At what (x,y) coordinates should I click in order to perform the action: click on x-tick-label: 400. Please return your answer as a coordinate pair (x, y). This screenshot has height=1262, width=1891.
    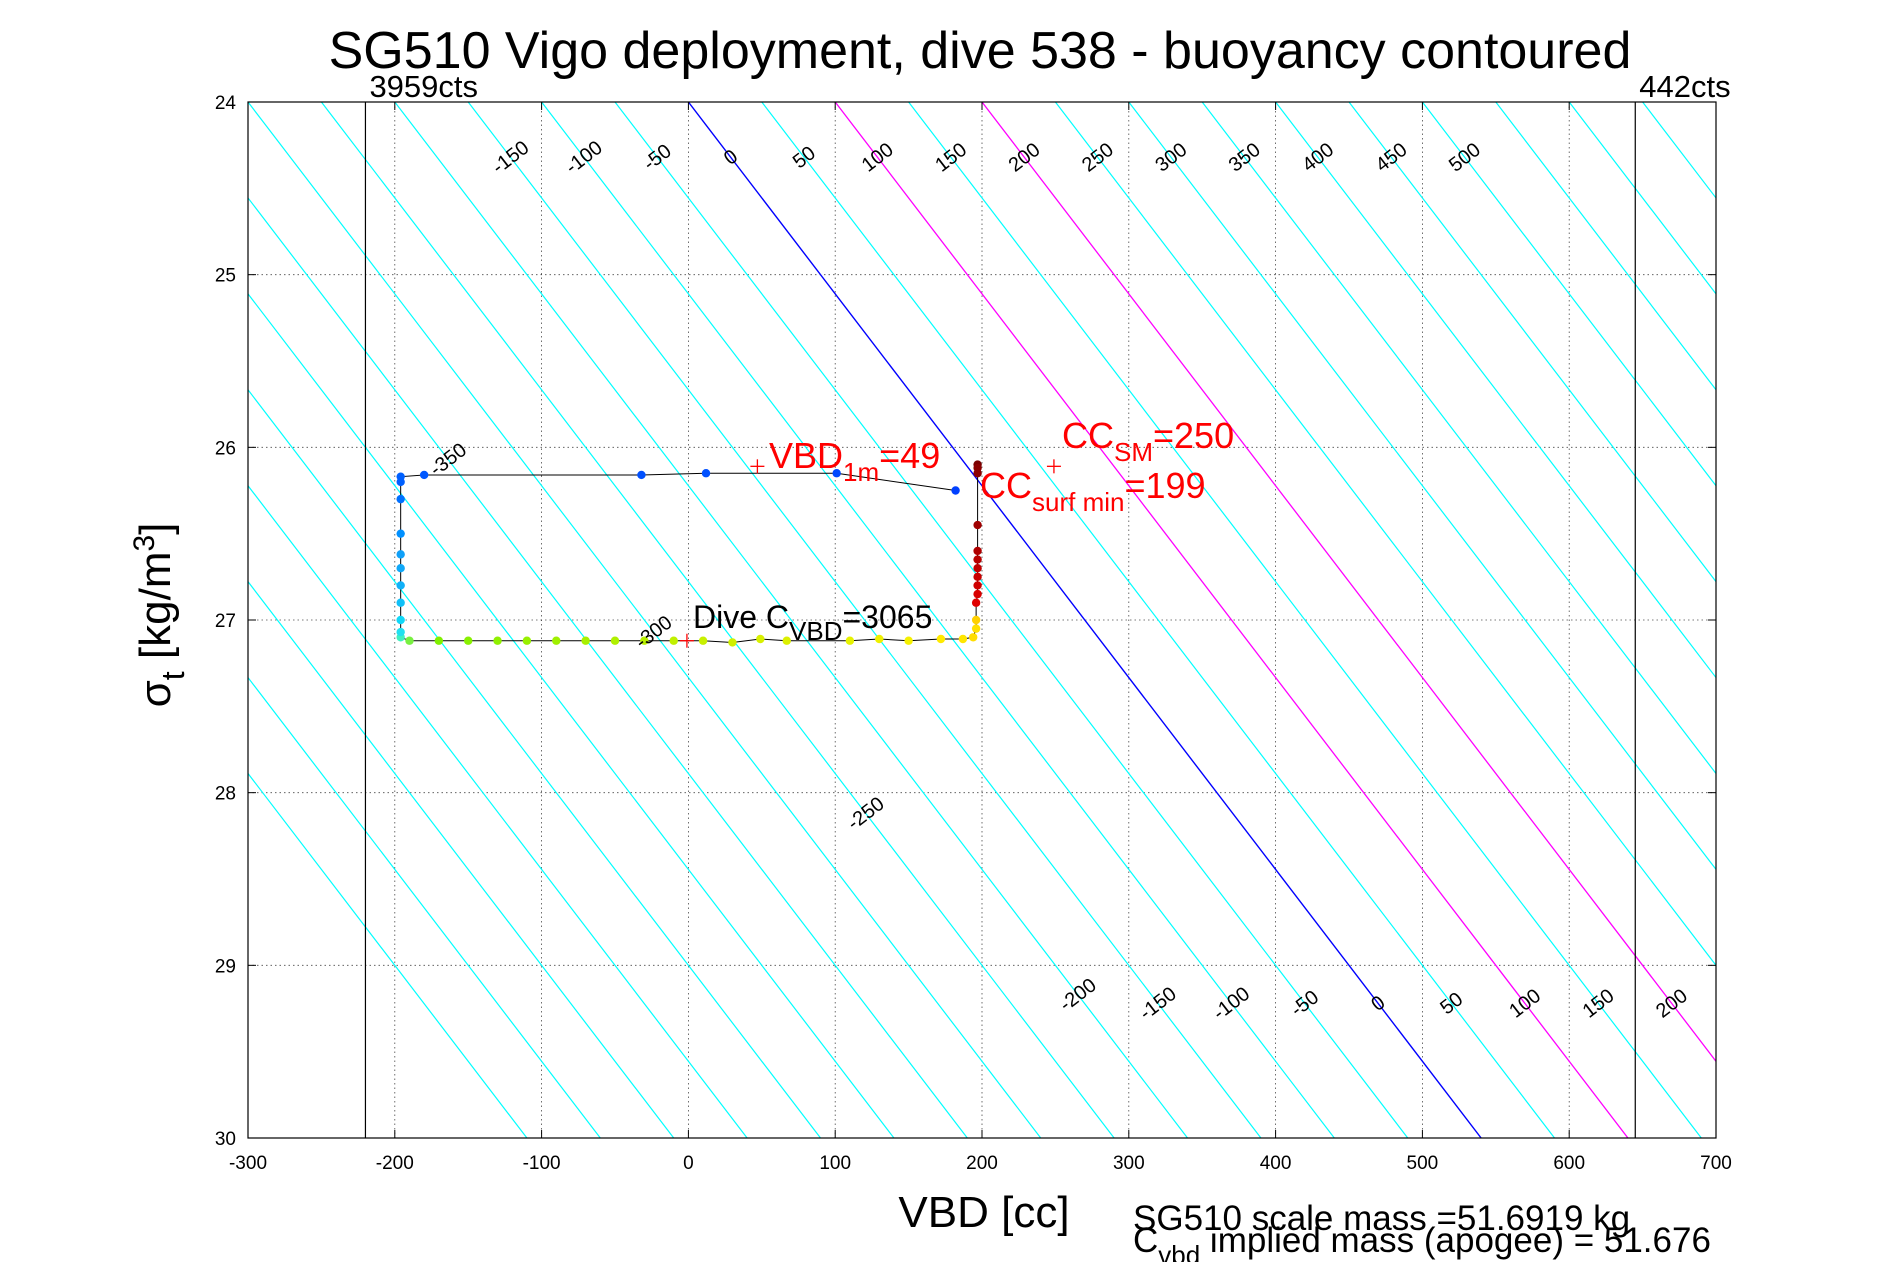
    Looking at the image, I should click on (1276, 1163).